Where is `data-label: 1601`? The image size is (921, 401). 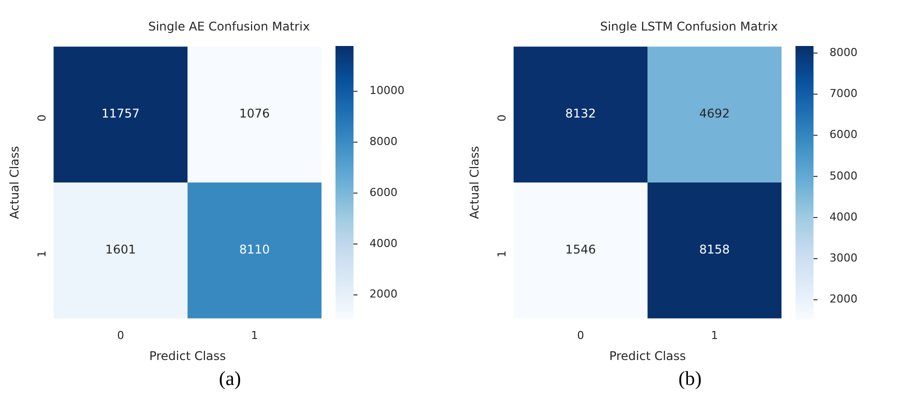 data-label: 1601 is located at coordinates (120, 249).